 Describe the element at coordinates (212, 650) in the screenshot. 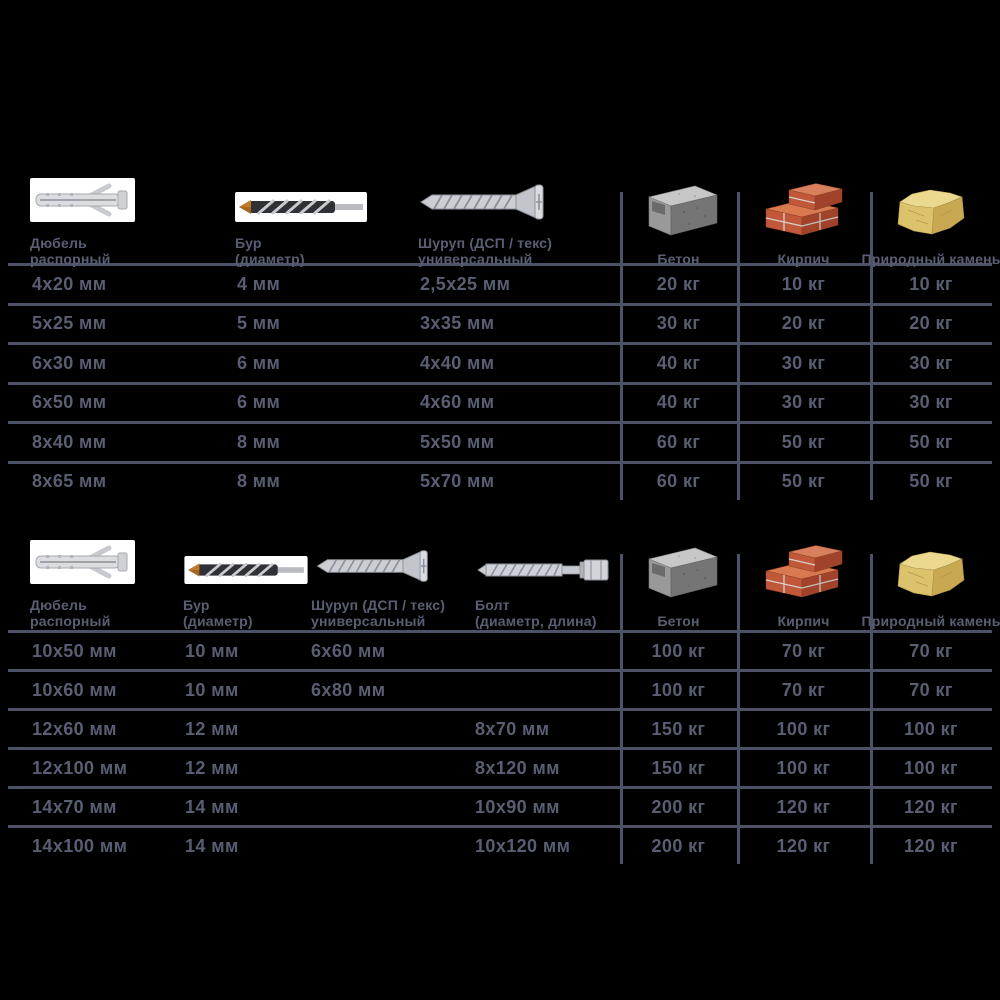

I see `table-cell: 10 мм` at that location.